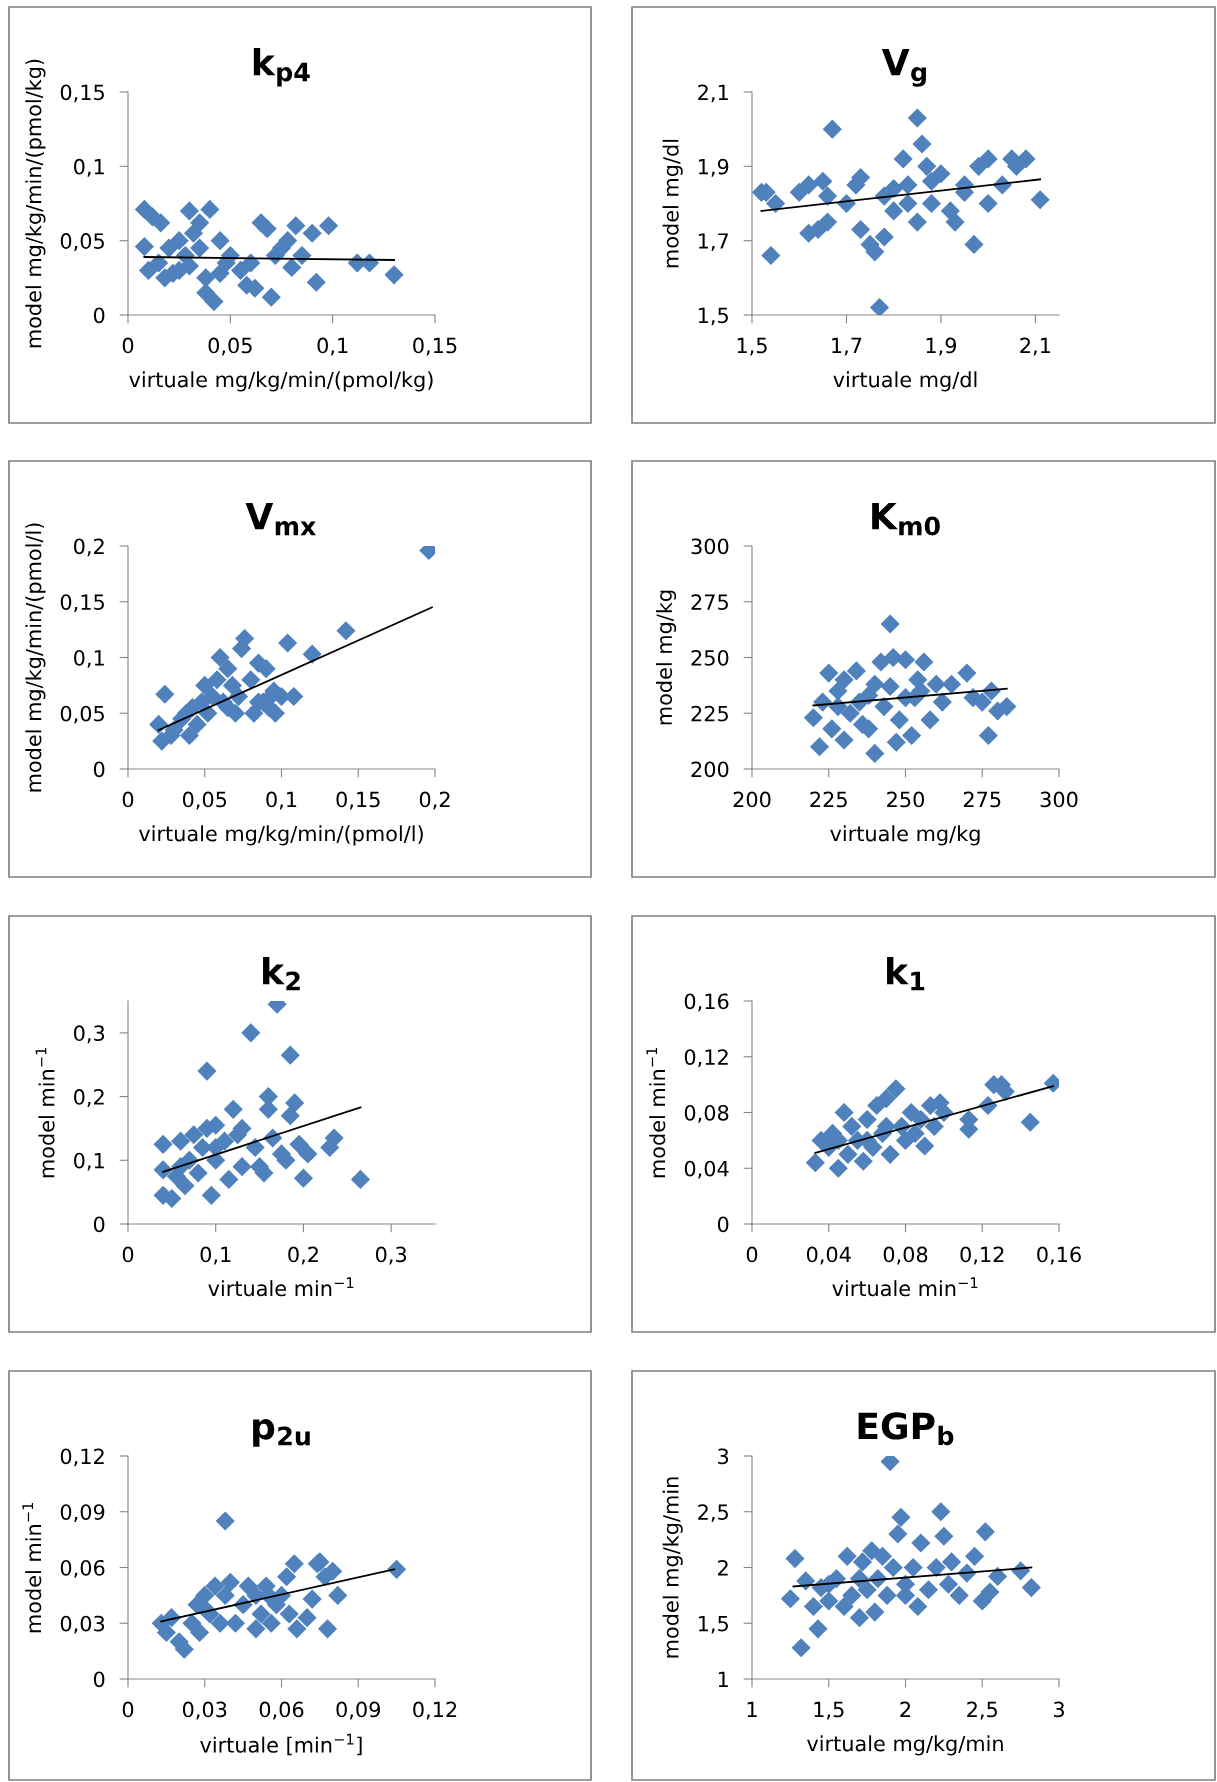 The height and width of the screenshot is (1782, 1217). I want to click on y-tick-label: 250, so click(710, 657).